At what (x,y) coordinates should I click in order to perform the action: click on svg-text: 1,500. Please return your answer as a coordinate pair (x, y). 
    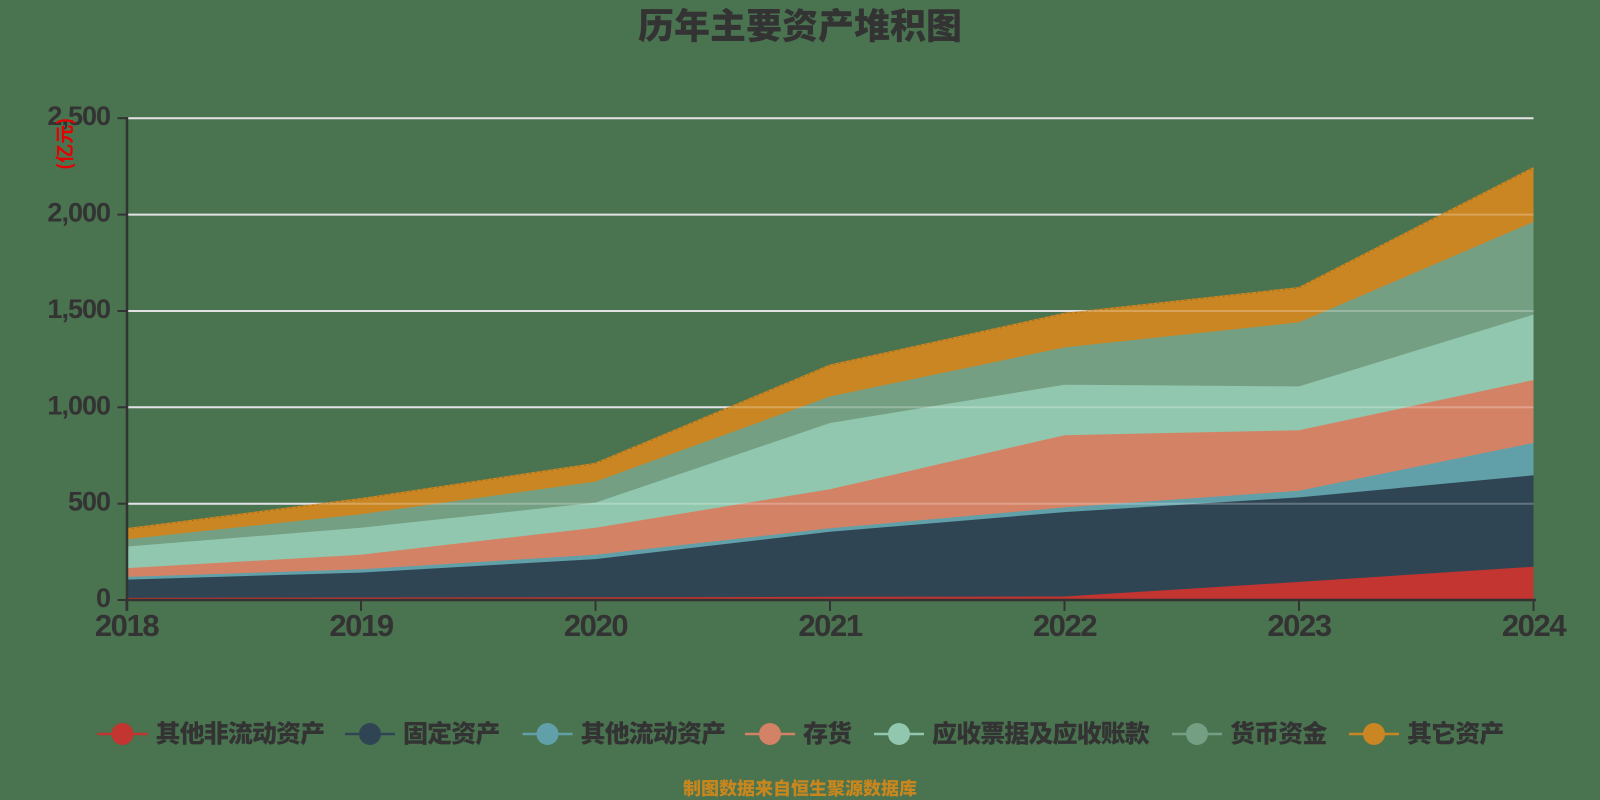
    Looking at the image, I should click on (78, 309).